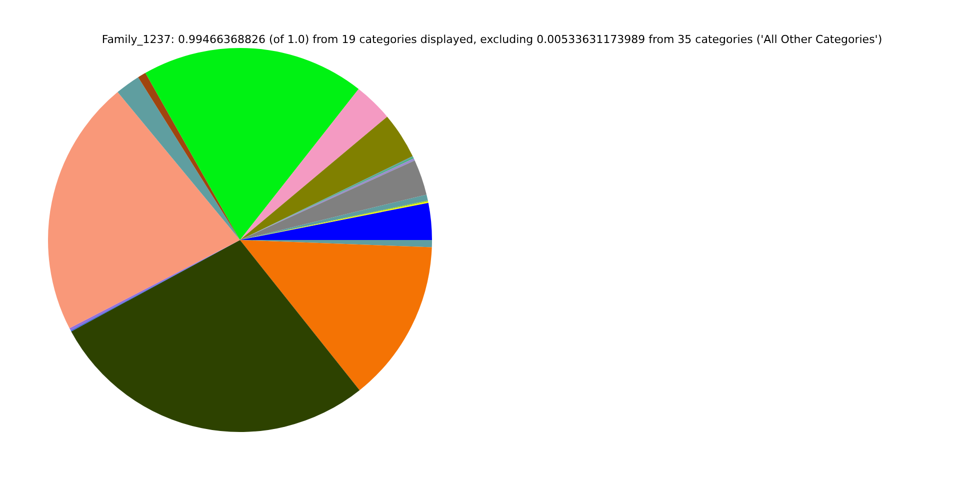 The image size is (960, 480). What do you see at coordinates (492, 39) in the screenshot?
I see `text: Family_1237: 0.99466368826 (of 1.0) from 19 categories displayed, excluding 0.00533631173989 from 35 categories ('All Other Categories')` at bounding box center [492, 39].